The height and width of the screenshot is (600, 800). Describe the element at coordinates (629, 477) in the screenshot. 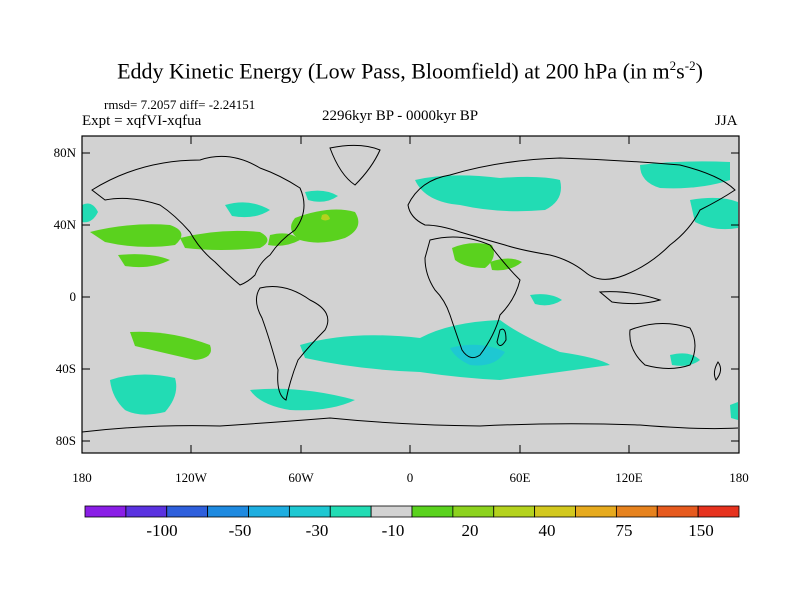

I see `lon-label: 120E` at that location.